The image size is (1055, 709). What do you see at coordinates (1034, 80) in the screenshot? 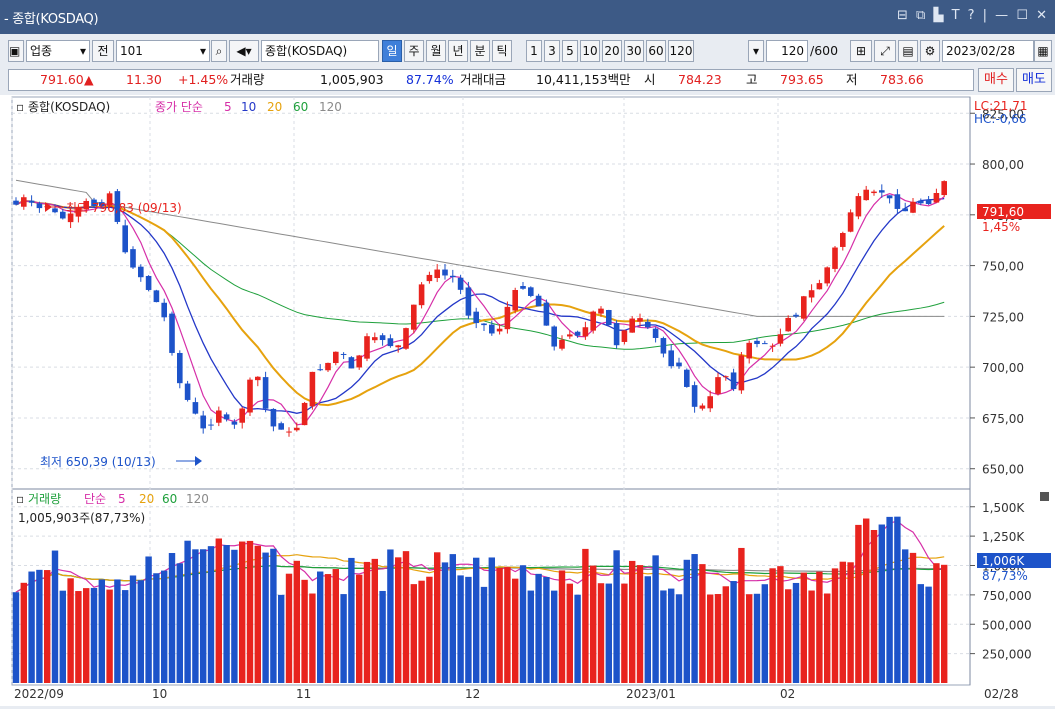
I see `sell-button: 매도` at bounding box center [1034, 80].